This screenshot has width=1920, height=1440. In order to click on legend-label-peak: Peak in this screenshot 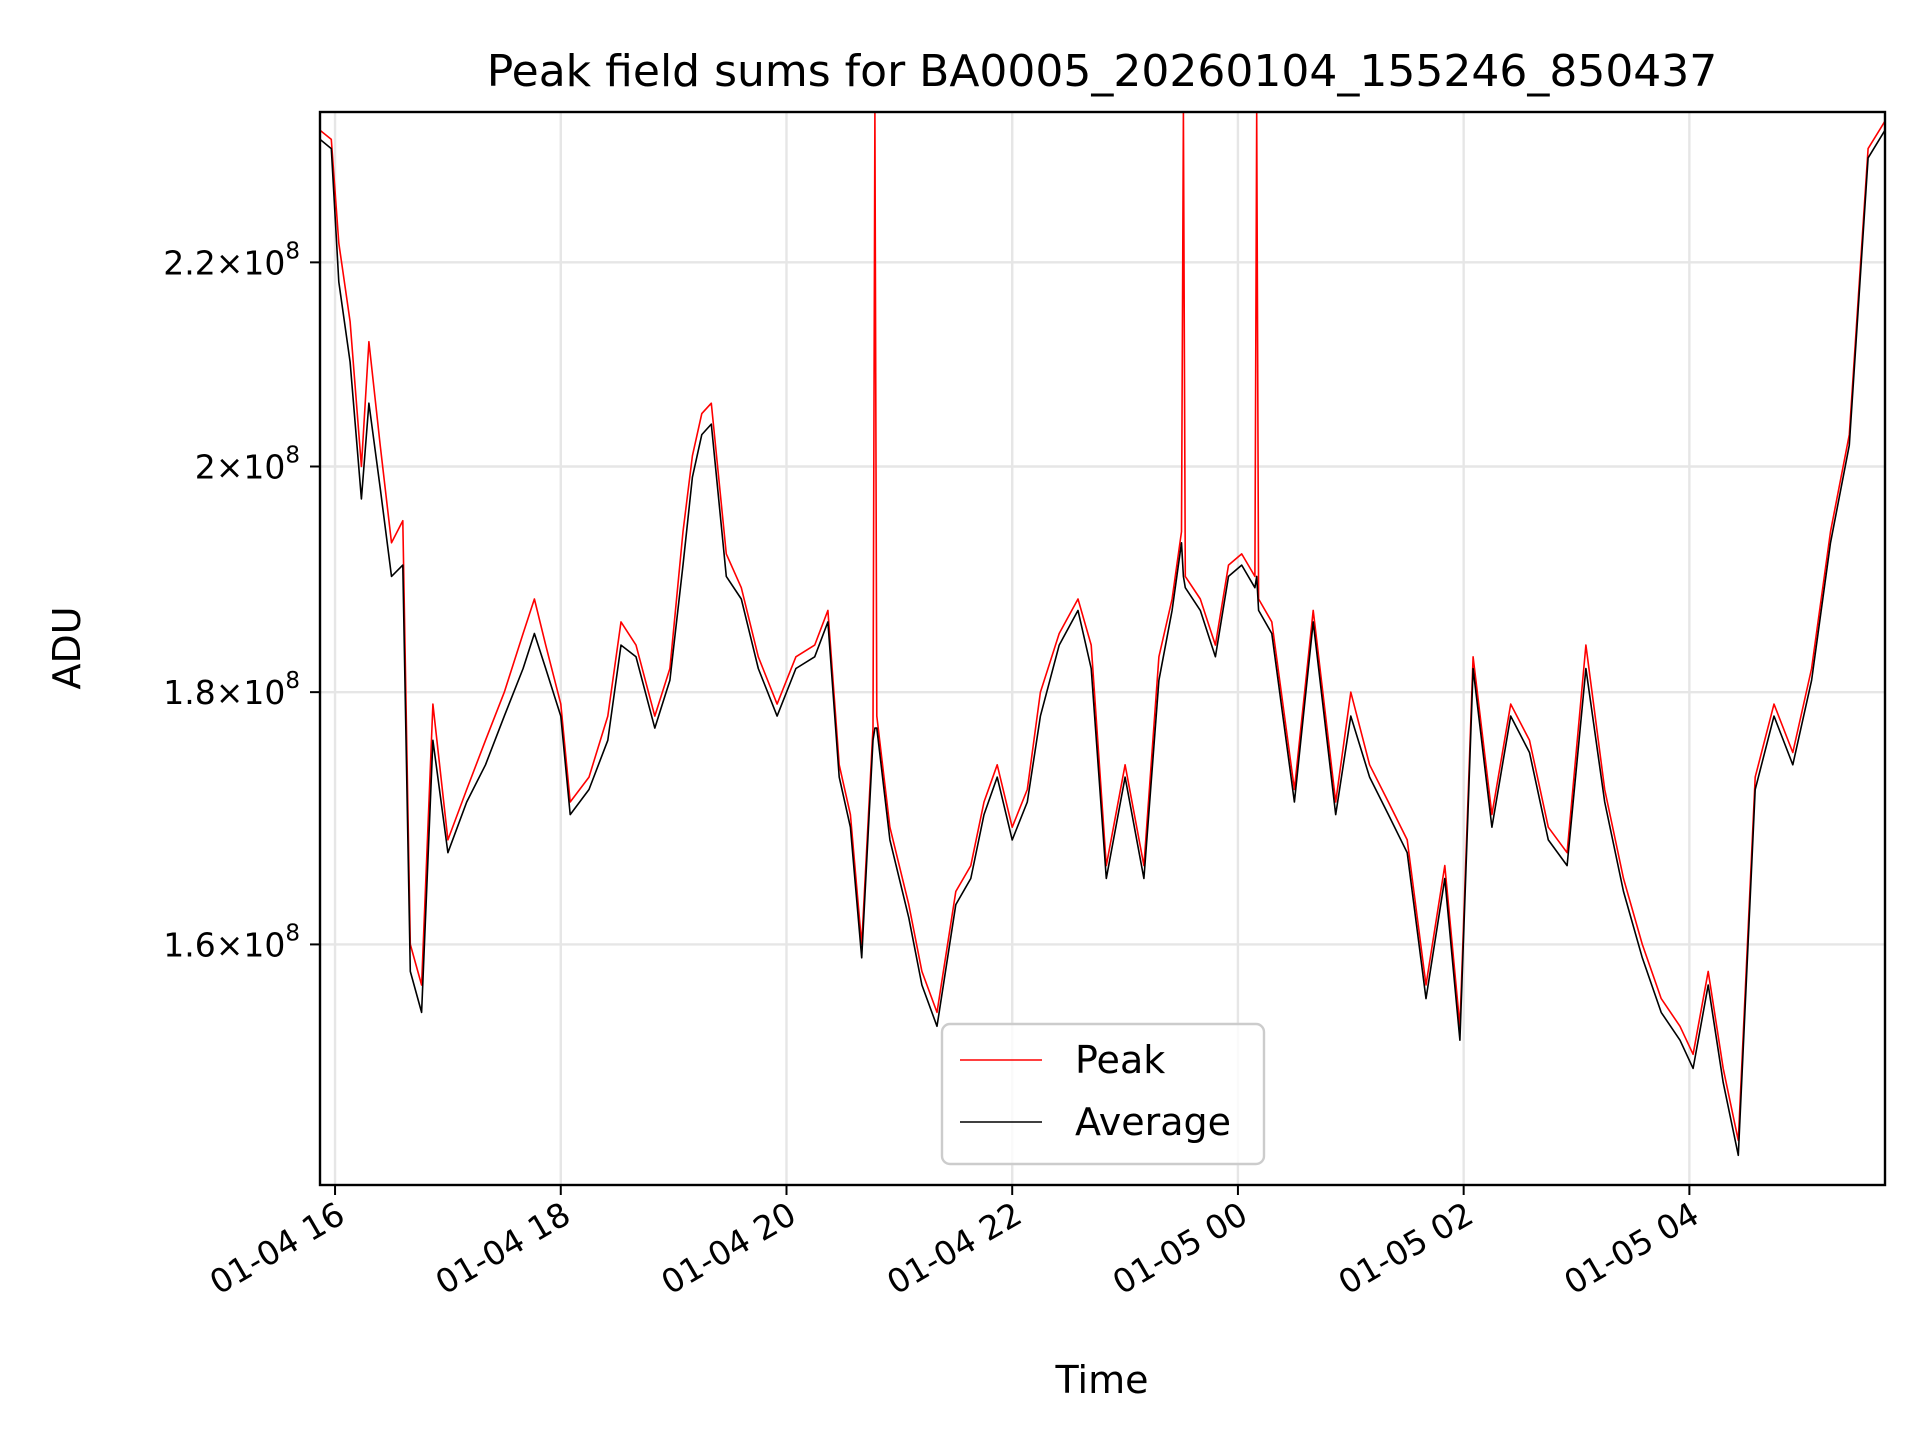, I will do `click(1120, 1060)`.